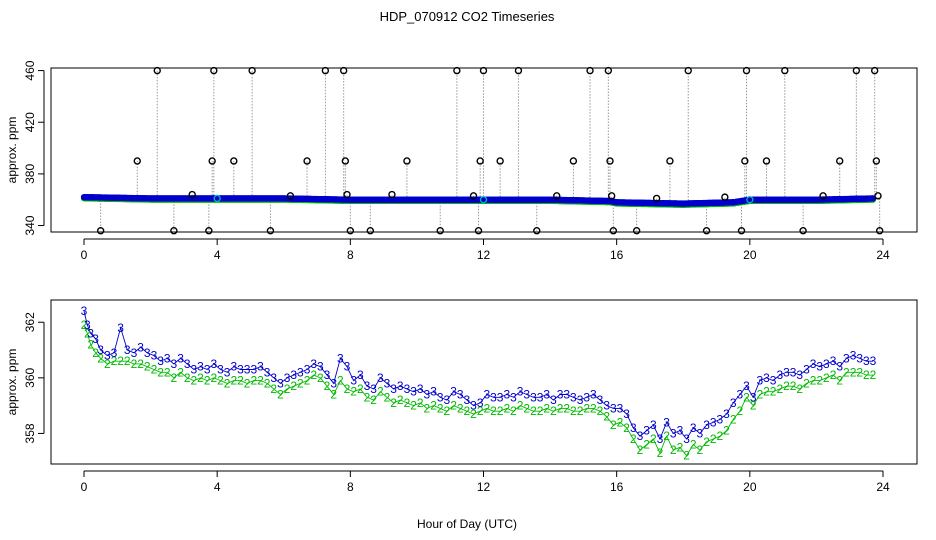  Describe the element at coordinates (485, 250) in the screenshot. I see `top-x-axis: 0 4 8 12 16 20 24` at that location.